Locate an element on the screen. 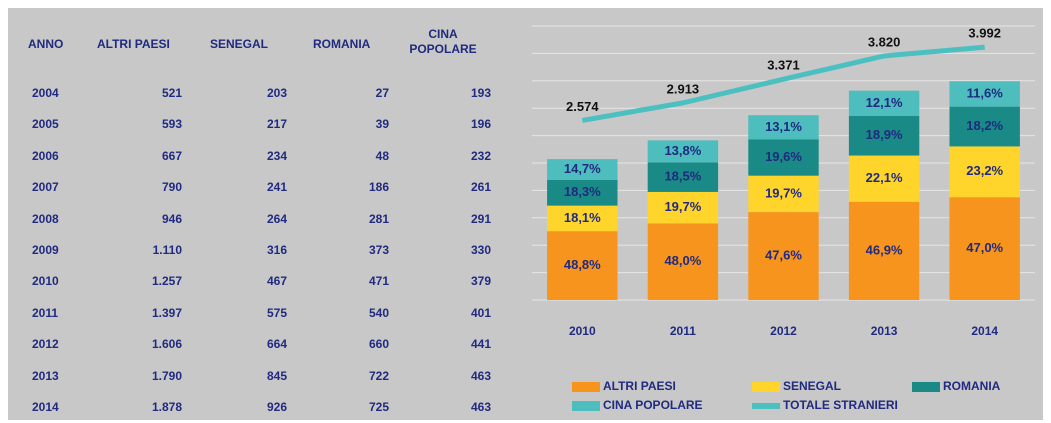  table-cell: 193 is located at coordinates (480, 93).